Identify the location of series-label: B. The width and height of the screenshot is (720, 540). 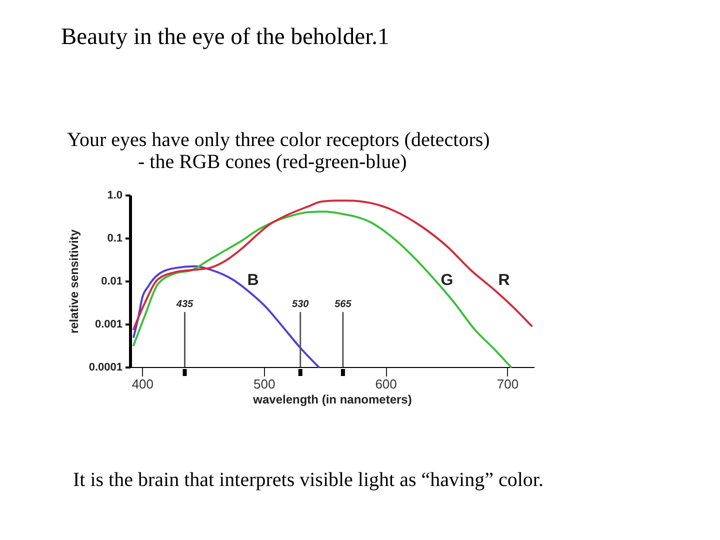
(253, 280).